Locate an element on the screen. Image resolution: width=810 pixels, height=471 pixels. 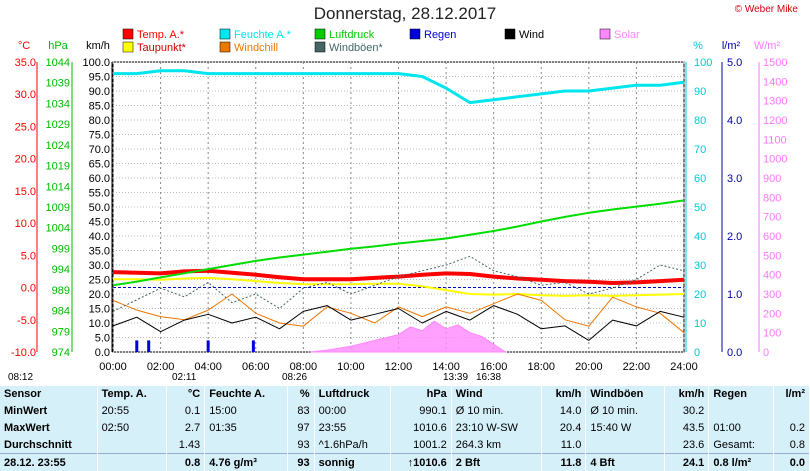
credit-text: © Weber Mike is located at coordinates (766, 9).